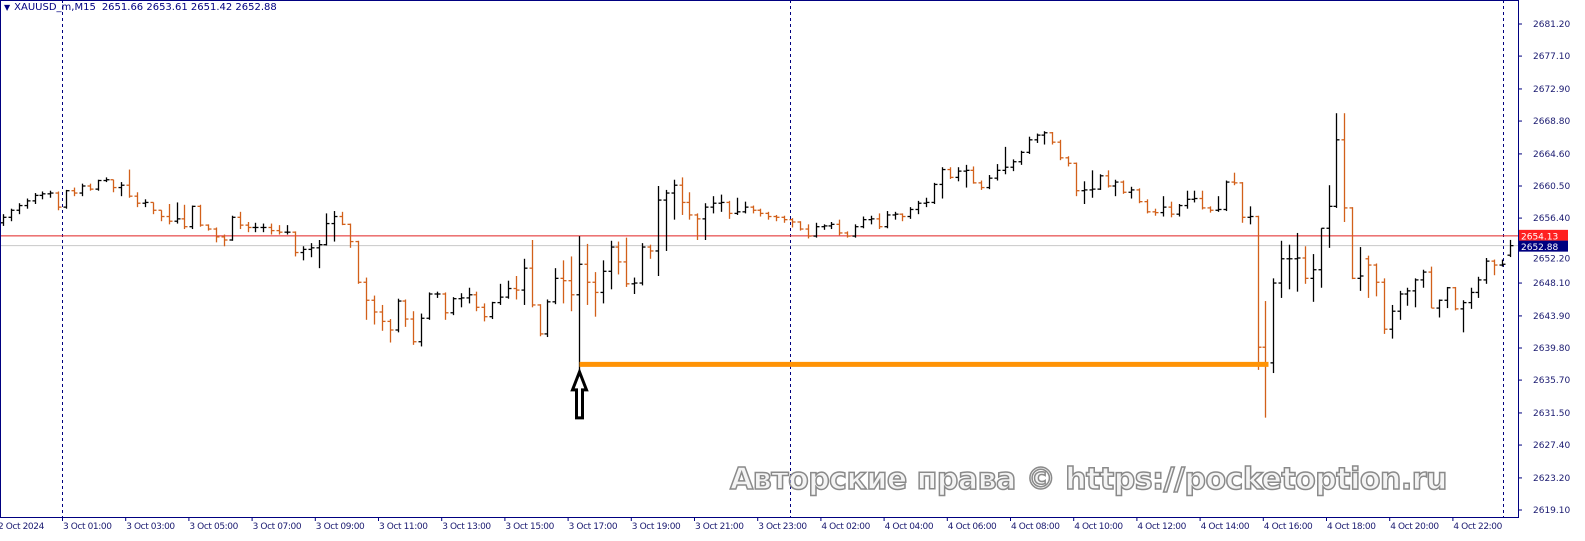 The width and height of the screenshot is (1585, 541). What do you see at coordinates (189, 7) in the screenshot?
I see `ohlc-values: 2651.66 2653.61 2651.42 2652.88` at bounding box center [189, 7].